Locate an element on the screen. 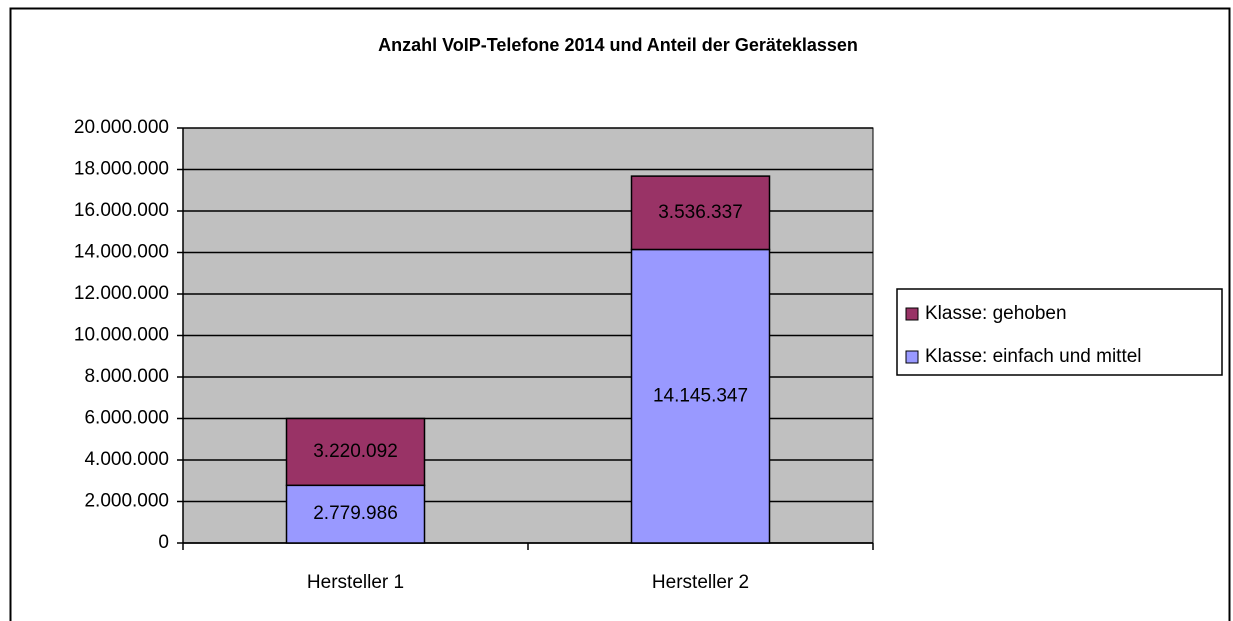  legend-label: Klasse: einfach und mittel is located at coordinates (1033, 356).